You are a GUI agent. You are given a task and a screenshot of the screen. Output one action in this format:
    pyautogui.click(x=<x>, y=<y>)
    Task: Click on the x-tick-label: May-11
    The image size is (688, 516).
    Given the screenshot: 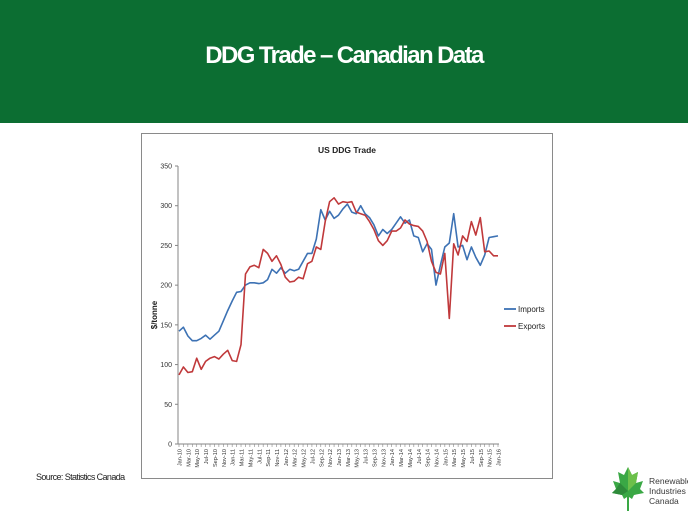 What is the action you would take?
    pyautogui.click(x=251, y=458)
    